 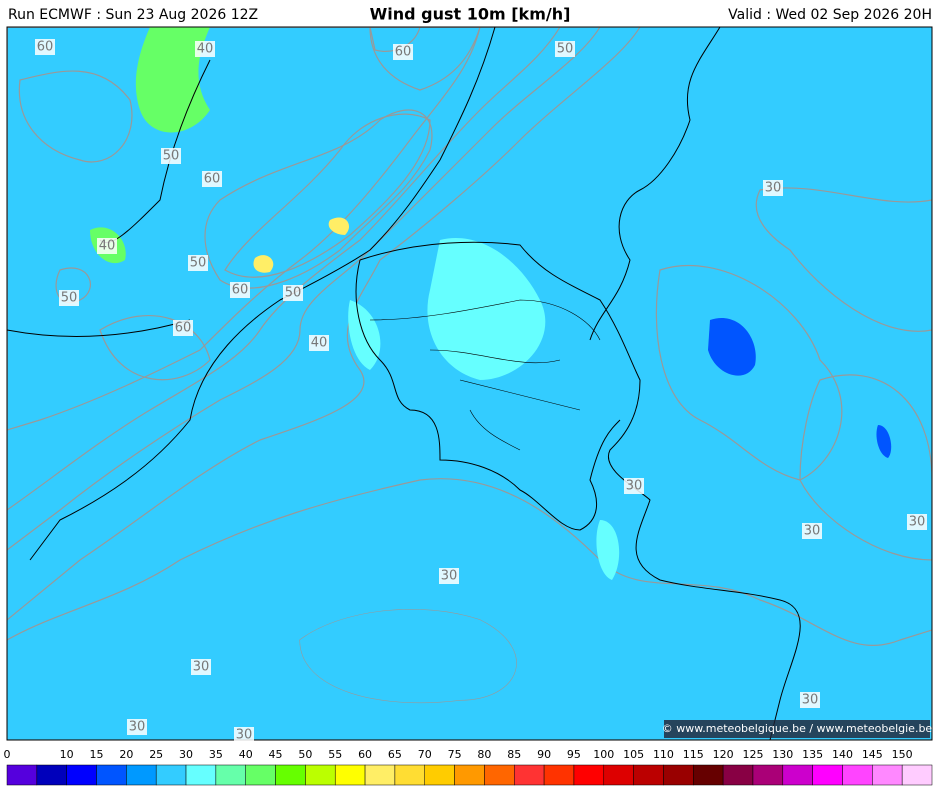 I want to click on colorbar-tick-label: 10, so click(x=67, y=754).